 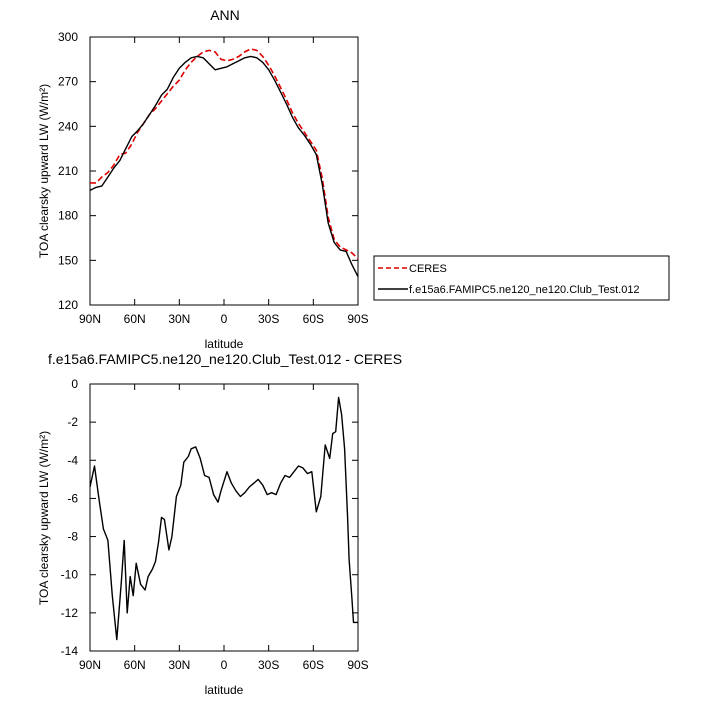 I want to click on bottom-x-tick-label: 60N, so click(x=135, y=665).